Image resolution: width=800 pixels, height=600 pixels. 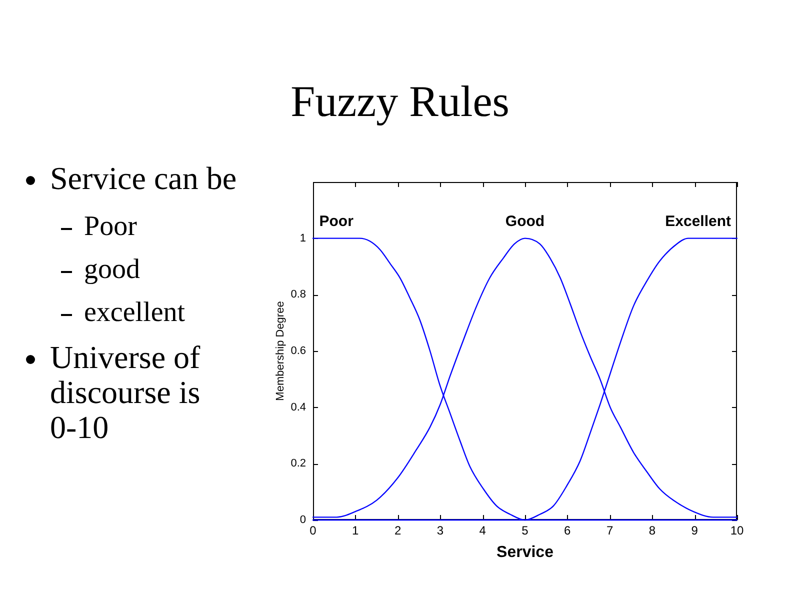 What do you see at coordinates (298, 464) in the screenshot?
I see `y-tick-label: 0.2` at bounding box center [298, 464].